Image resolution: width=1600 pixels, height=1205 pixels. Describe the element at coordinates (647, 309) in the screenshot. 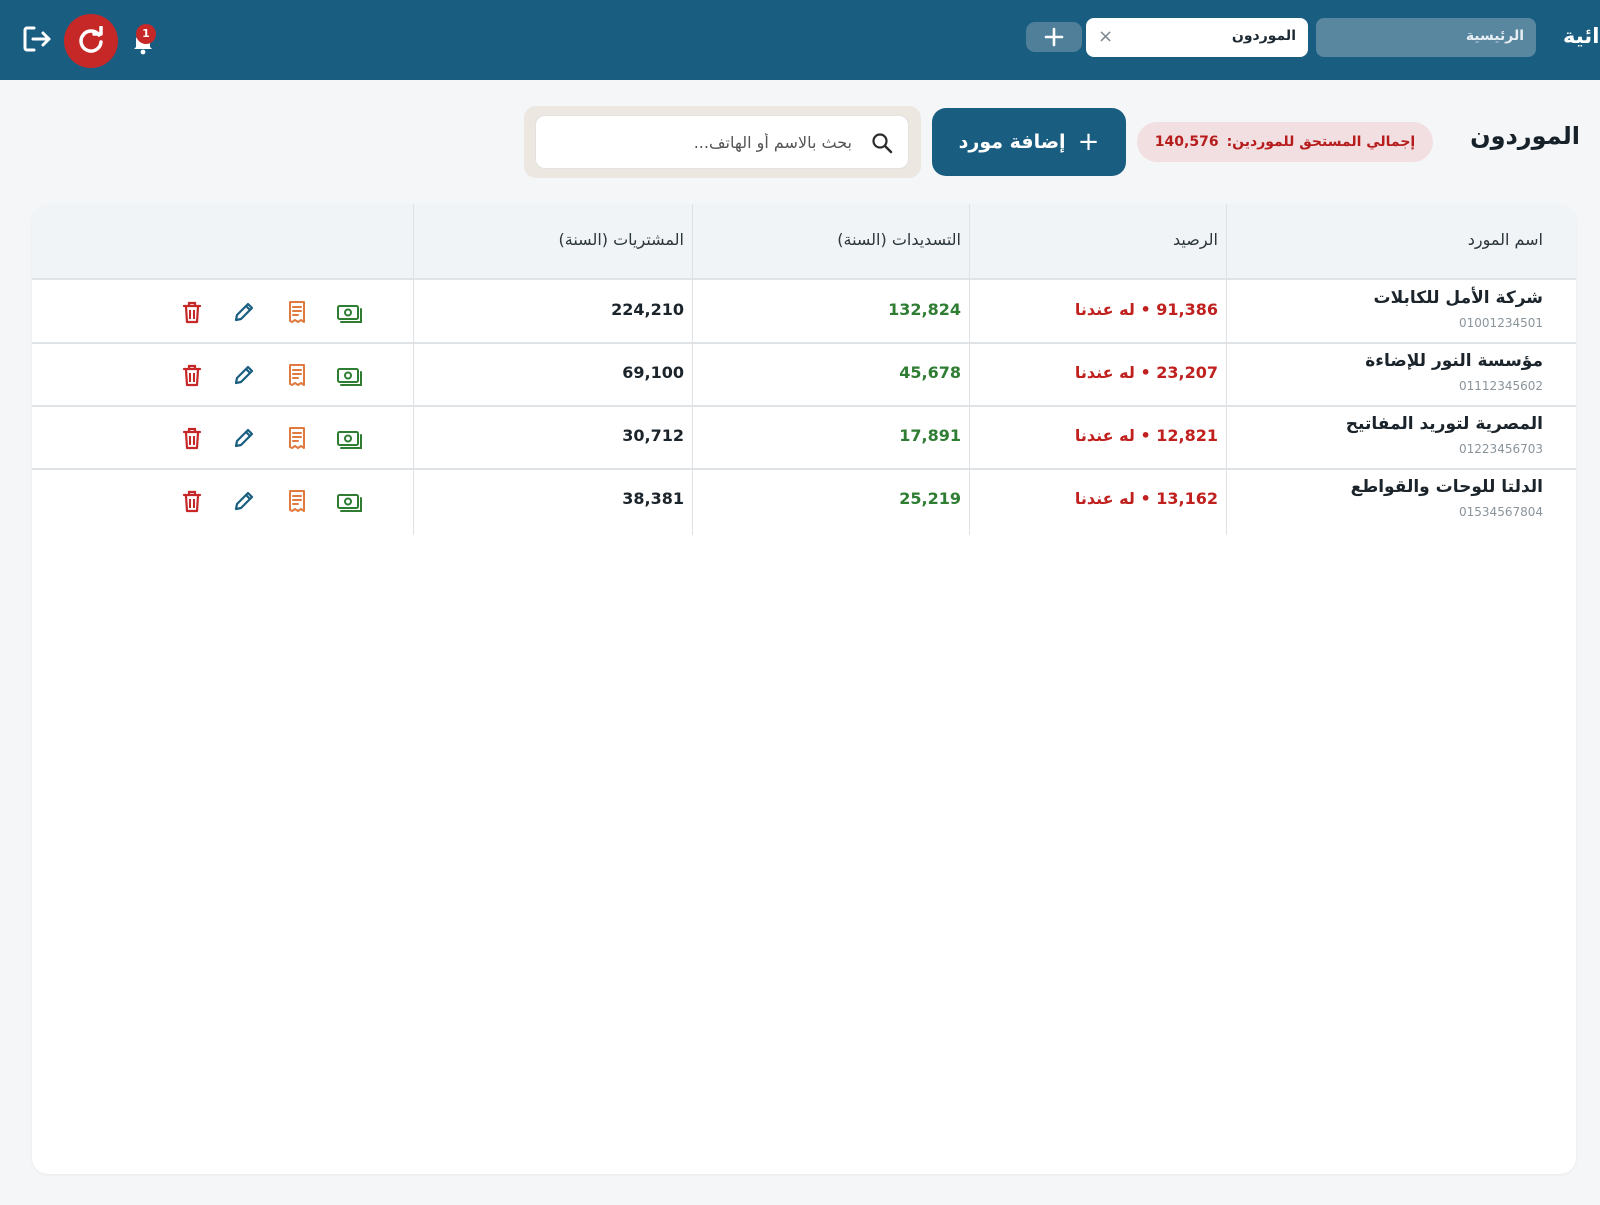

I see `supplier-purchases: 224,210` at that location.